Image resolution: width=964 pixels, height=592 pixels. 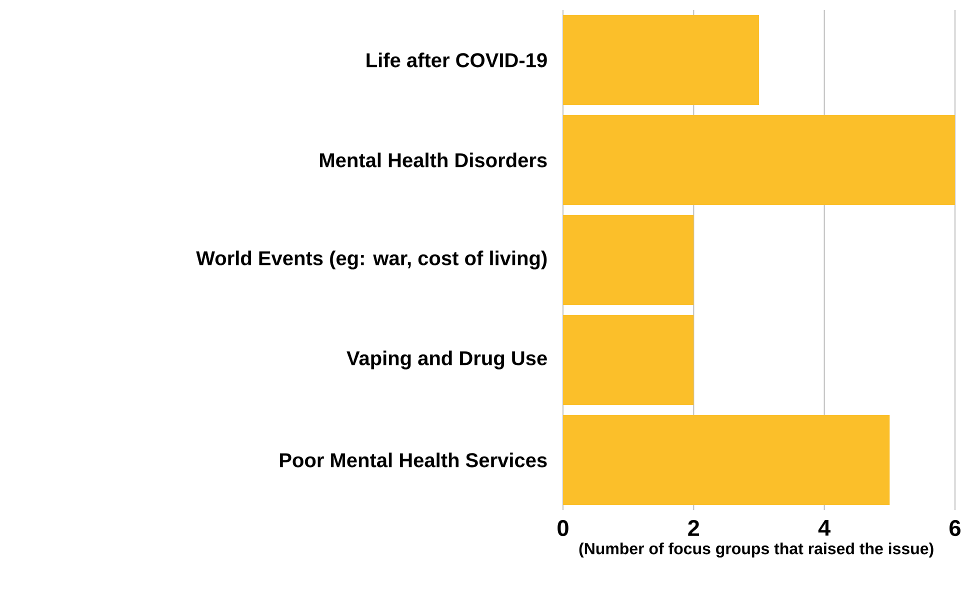 I want to click on y-tick-label: World Events (eg: war, cost of living), so click(x=371, y=260).